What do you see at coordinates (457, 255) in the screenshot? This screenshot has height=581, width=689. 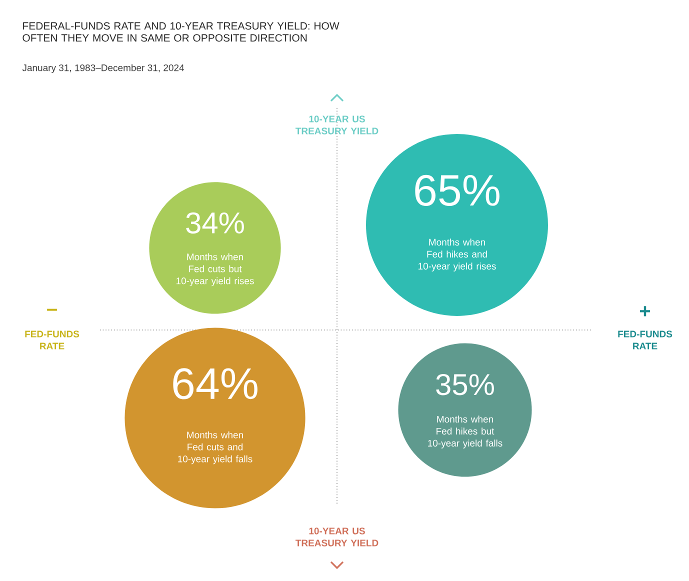 I see `category-label: Months when Fed hikes and 10-year yield rises` at bounding box center [457, 255].